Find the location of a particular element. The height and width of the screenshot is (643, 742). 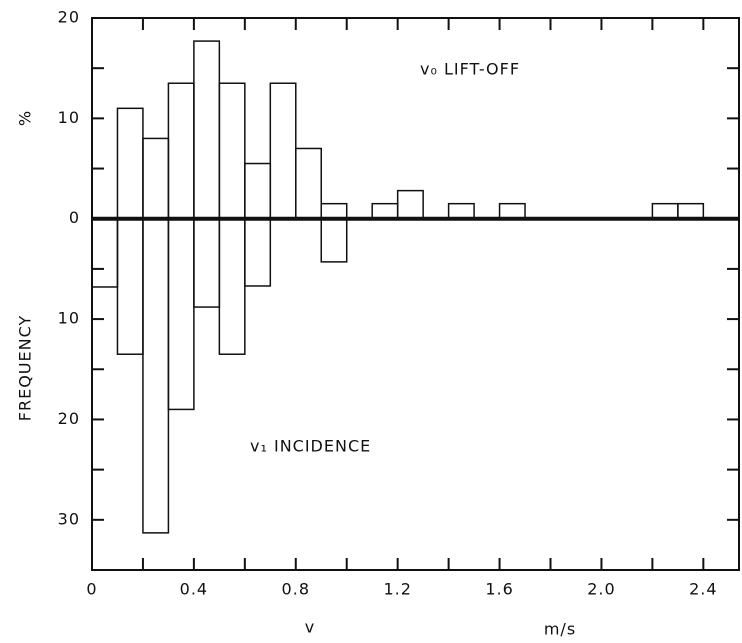

y-tick-label: 30 is located at coordinates (69, 518).